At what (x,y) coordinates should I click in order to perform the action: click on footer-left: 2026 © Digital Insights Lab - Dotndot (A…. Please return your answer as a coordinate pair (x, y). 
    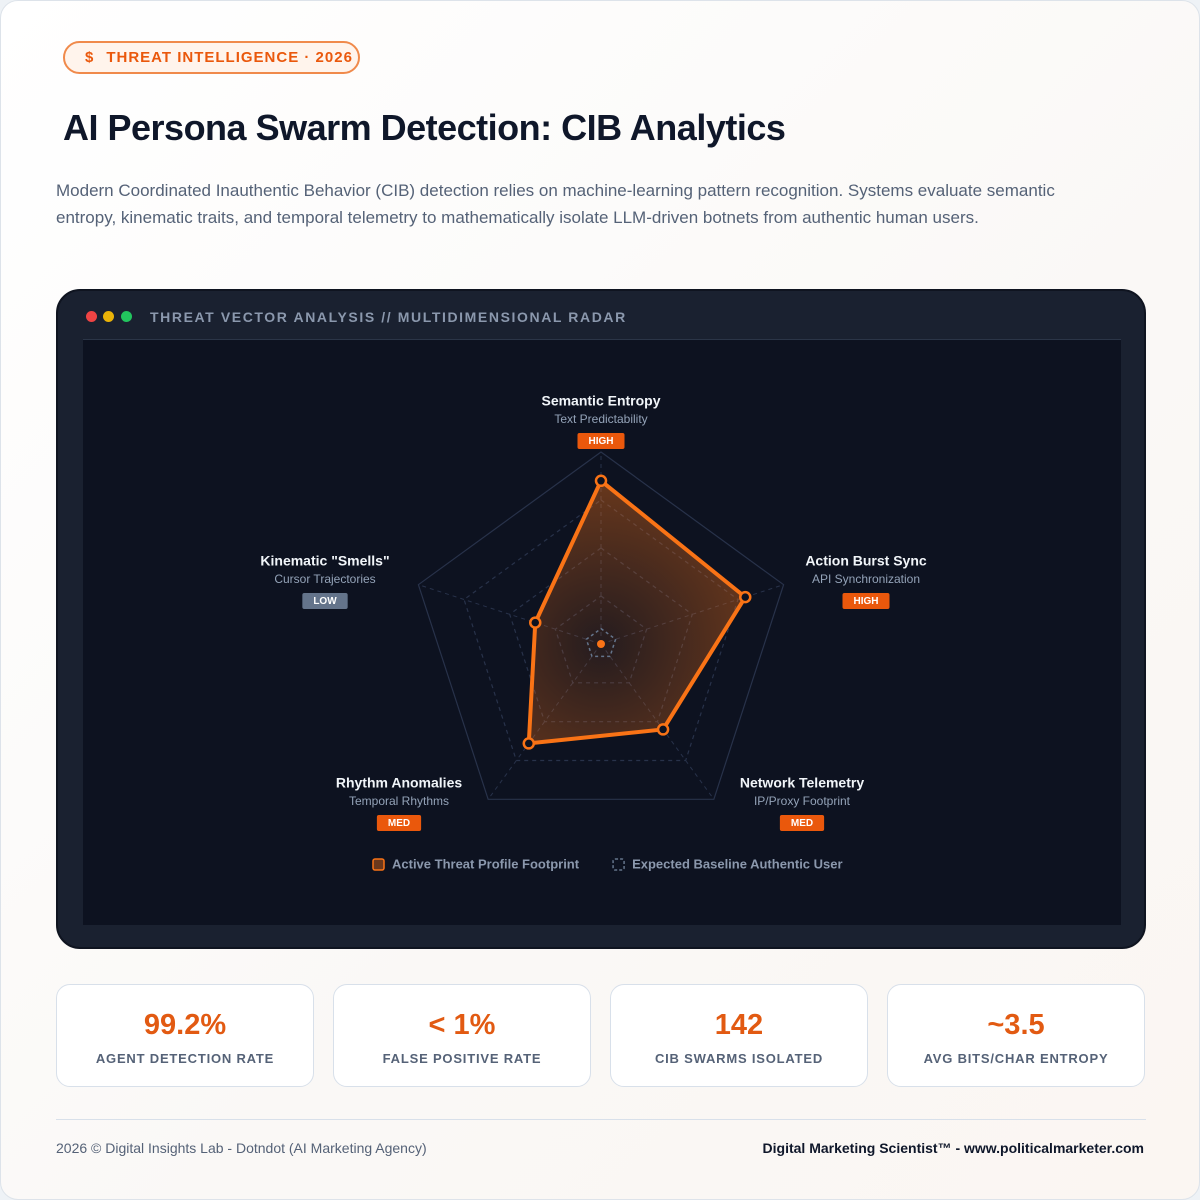
    Looking at the image, I should click on (241, 1148).